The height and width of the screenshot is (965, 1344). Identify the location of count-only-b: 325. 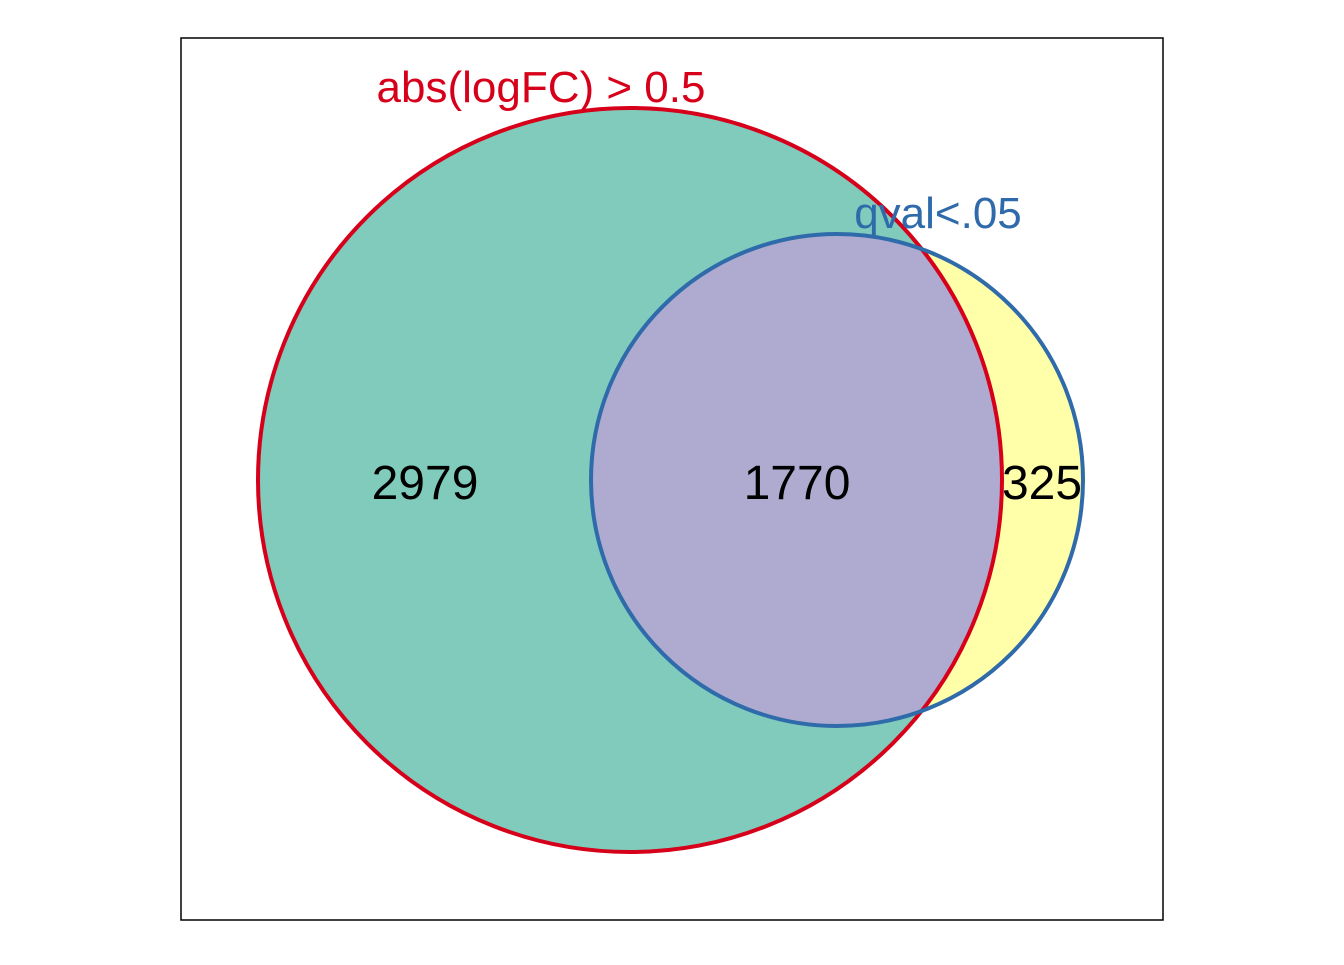
(1042, 483).